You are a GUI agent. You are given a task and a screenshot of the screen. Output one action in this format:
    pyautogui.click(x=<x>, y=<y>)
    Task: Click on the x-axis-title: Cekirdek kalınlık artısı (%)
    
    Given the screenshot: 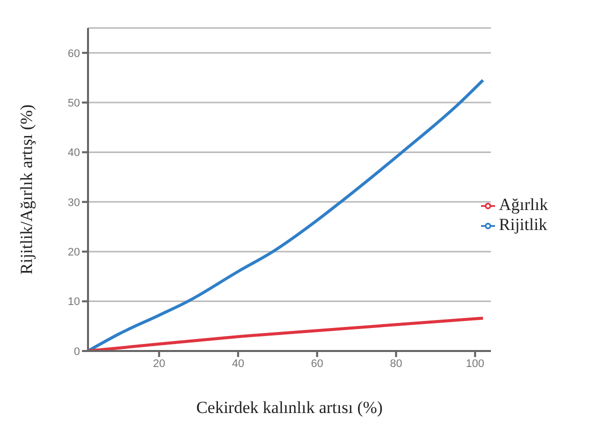 What is the action you would take?
    pyautogui.click(x=289, y=407)
    